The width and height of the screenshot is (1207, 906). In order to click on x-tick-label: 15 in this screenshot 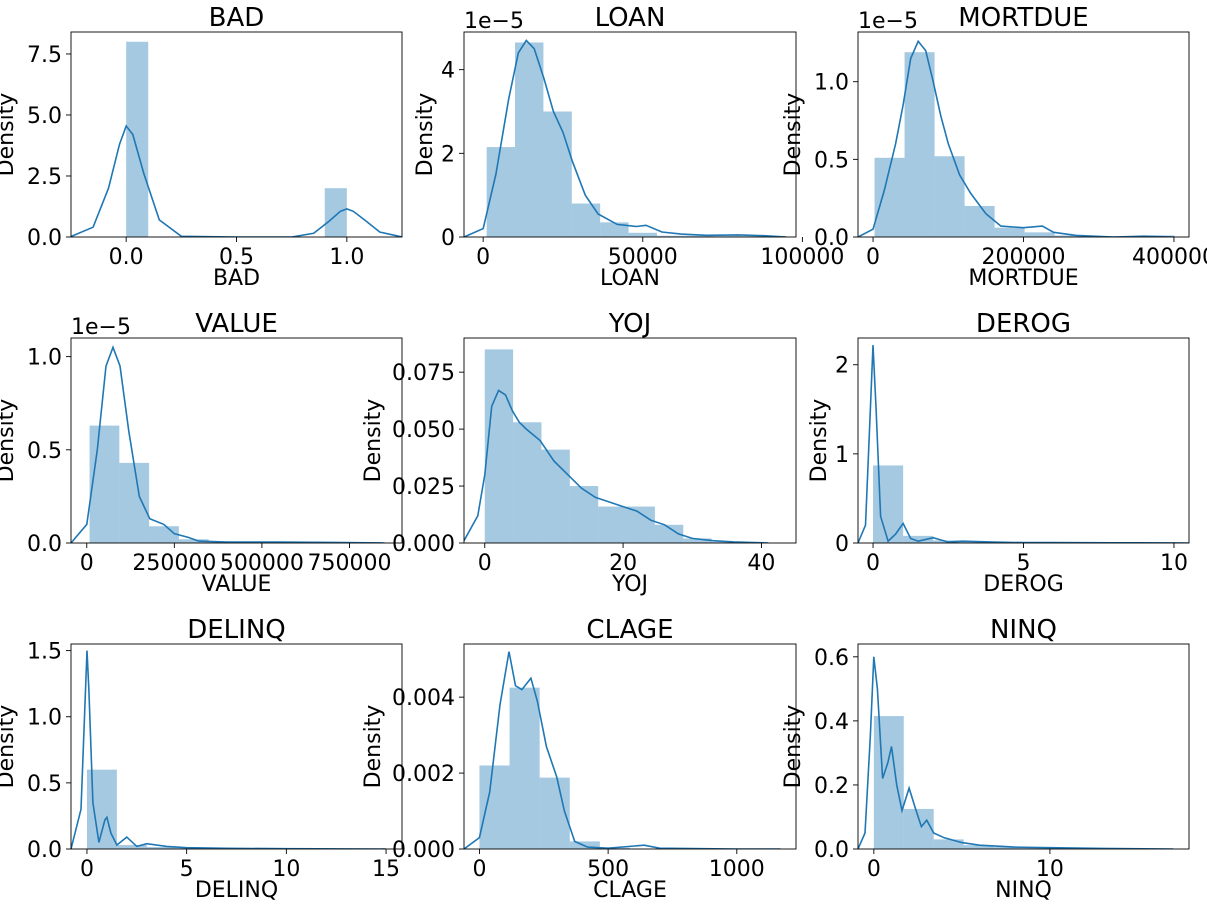, I will do `click(386, 869)`.